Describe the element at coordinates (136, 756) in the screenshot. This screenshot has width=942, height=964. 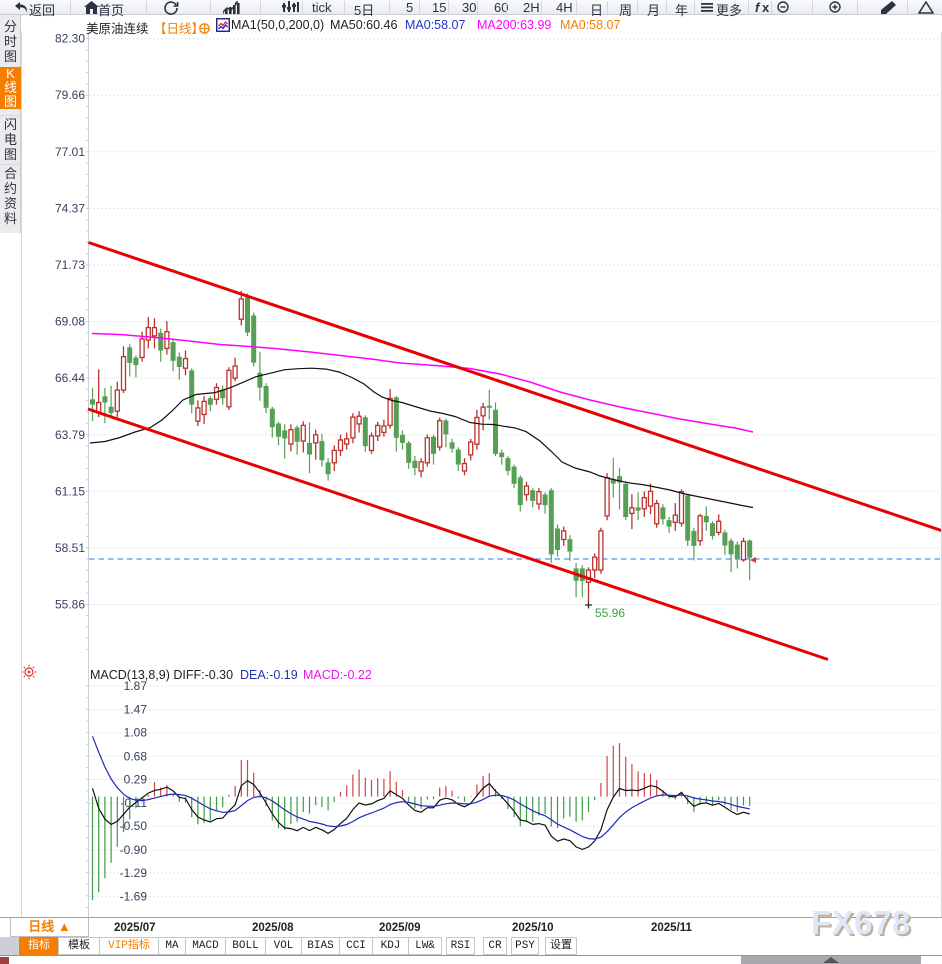
I see `svg-text: 0.68` at that location.